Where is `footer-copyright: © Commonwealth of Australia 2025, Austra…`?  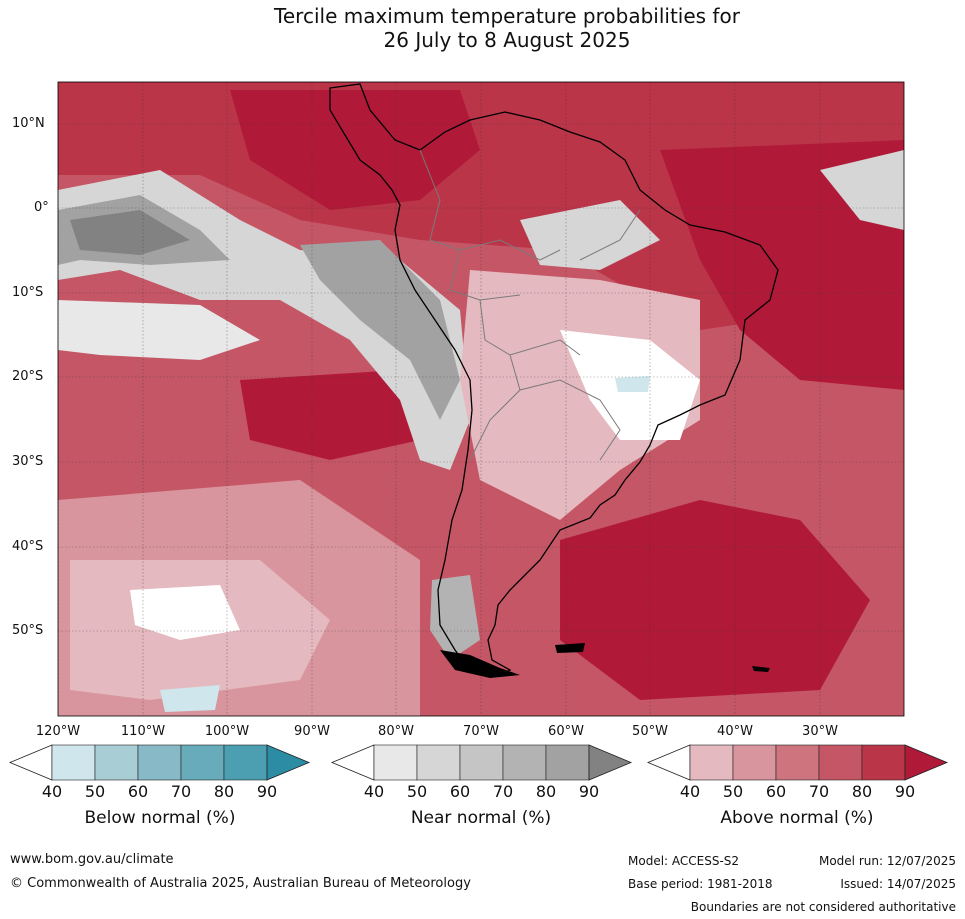
footer-copyright: © Commonwealth of Australia 2025, Austra… is located at coordinates (240, 883).